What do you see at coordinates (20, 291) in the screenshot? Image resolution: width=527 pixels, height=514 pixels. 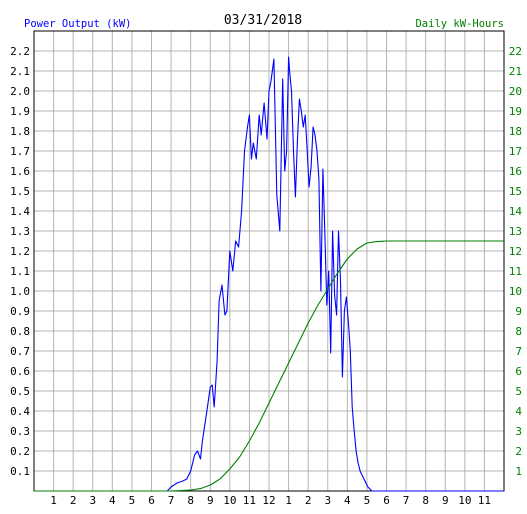 I see `y-left-tick-label: 1.0` at bounding box center [20, 291].